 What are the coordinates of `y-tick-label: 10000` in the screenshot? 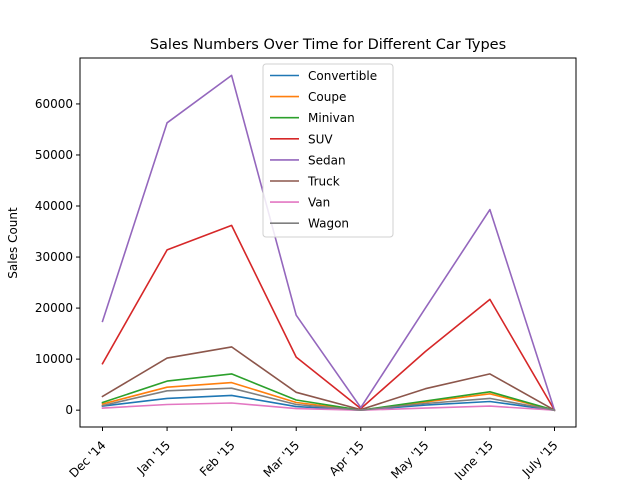 It's located at (54, 359).